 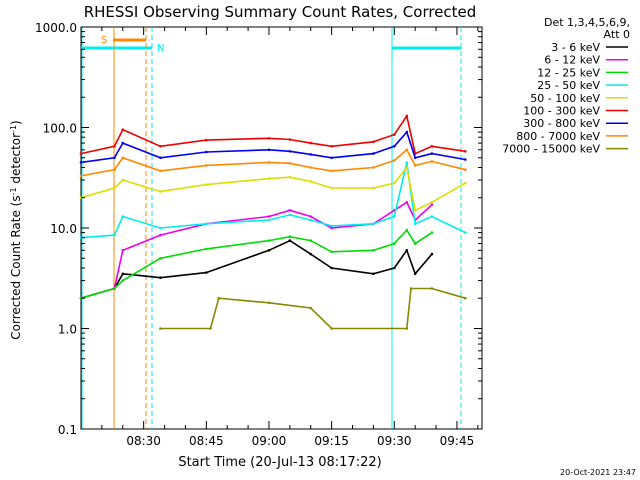 I want to click on legend-label-2: 12 - 25 keV, so click(x=568, y=72).